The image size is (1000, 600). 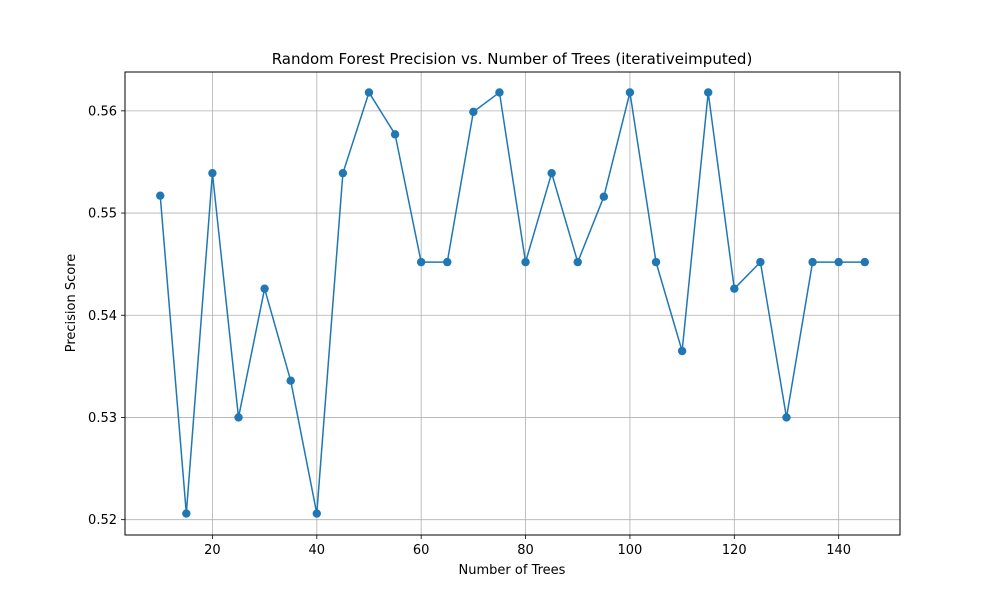 I want to click on x-tick-label: 120, so click(x=734, y=550).